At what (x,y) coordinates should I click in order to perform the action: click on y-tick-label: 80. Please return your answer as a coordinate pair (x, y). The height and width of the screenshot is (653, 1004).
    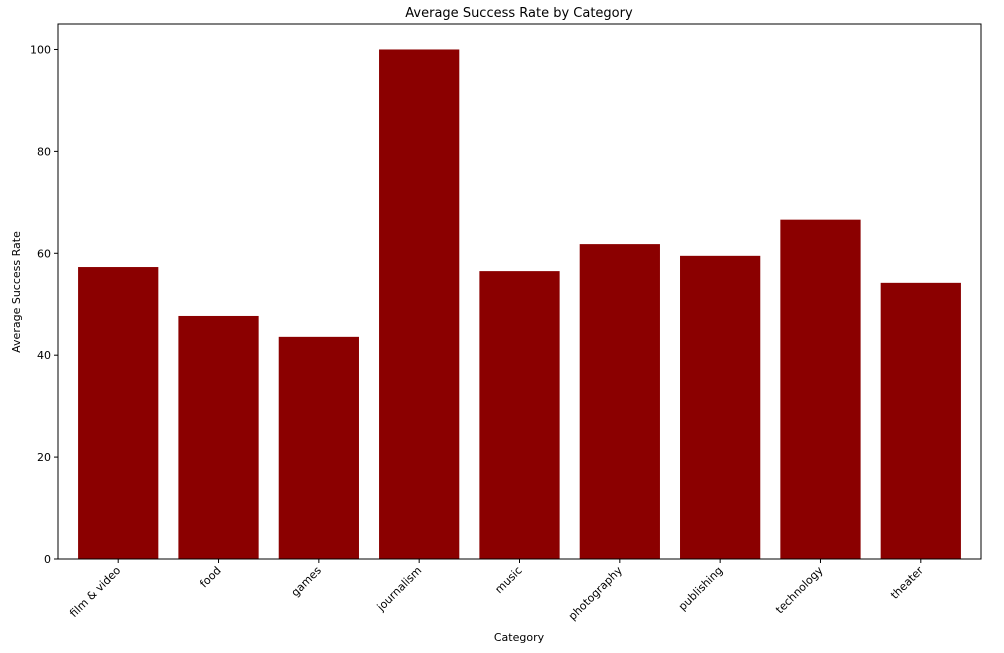
    Looking at the image, I should click on (44, 151).